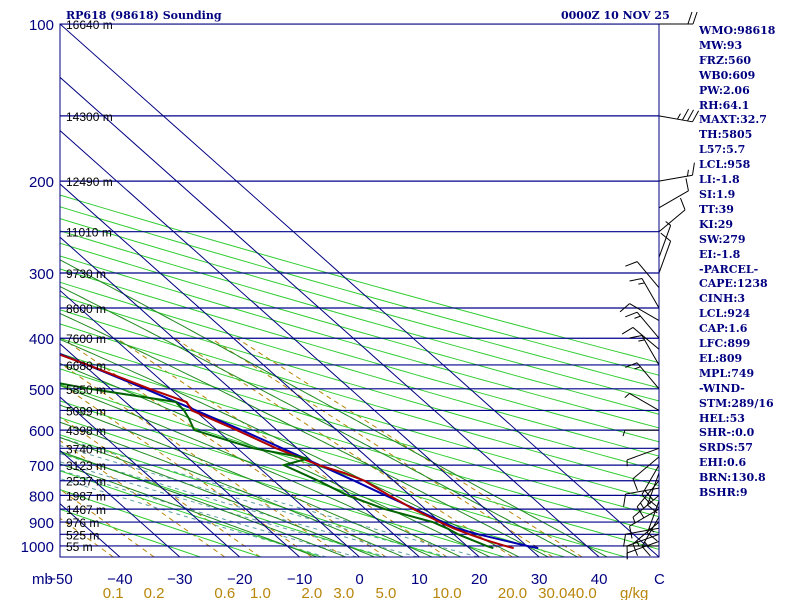 The height and width of the screenshot is (600, 800). Describe the element at coordinates (727, 373) in the screenshot. I see `index-entry: MPL:749` at that location.